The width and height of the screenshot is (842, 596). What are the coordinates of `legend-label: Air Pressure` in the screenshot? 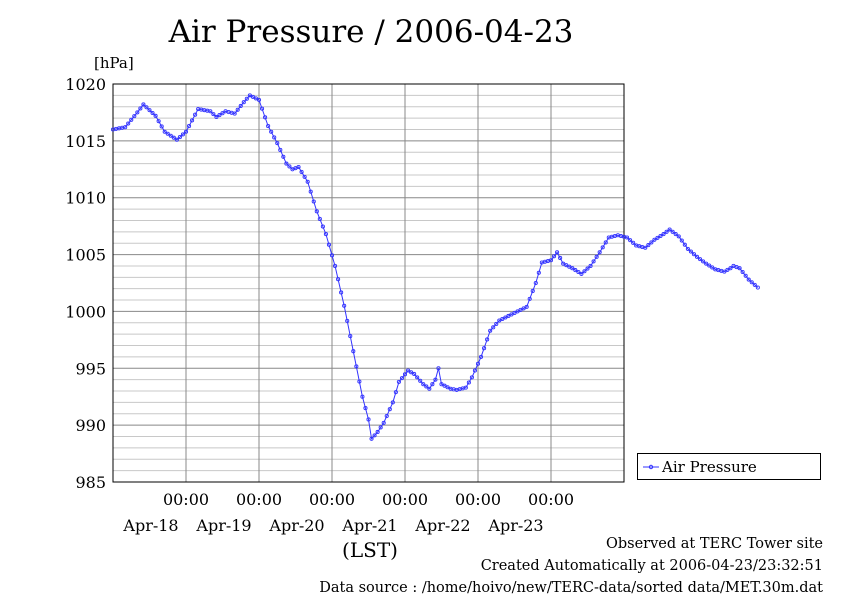 It's located at (709, 467).